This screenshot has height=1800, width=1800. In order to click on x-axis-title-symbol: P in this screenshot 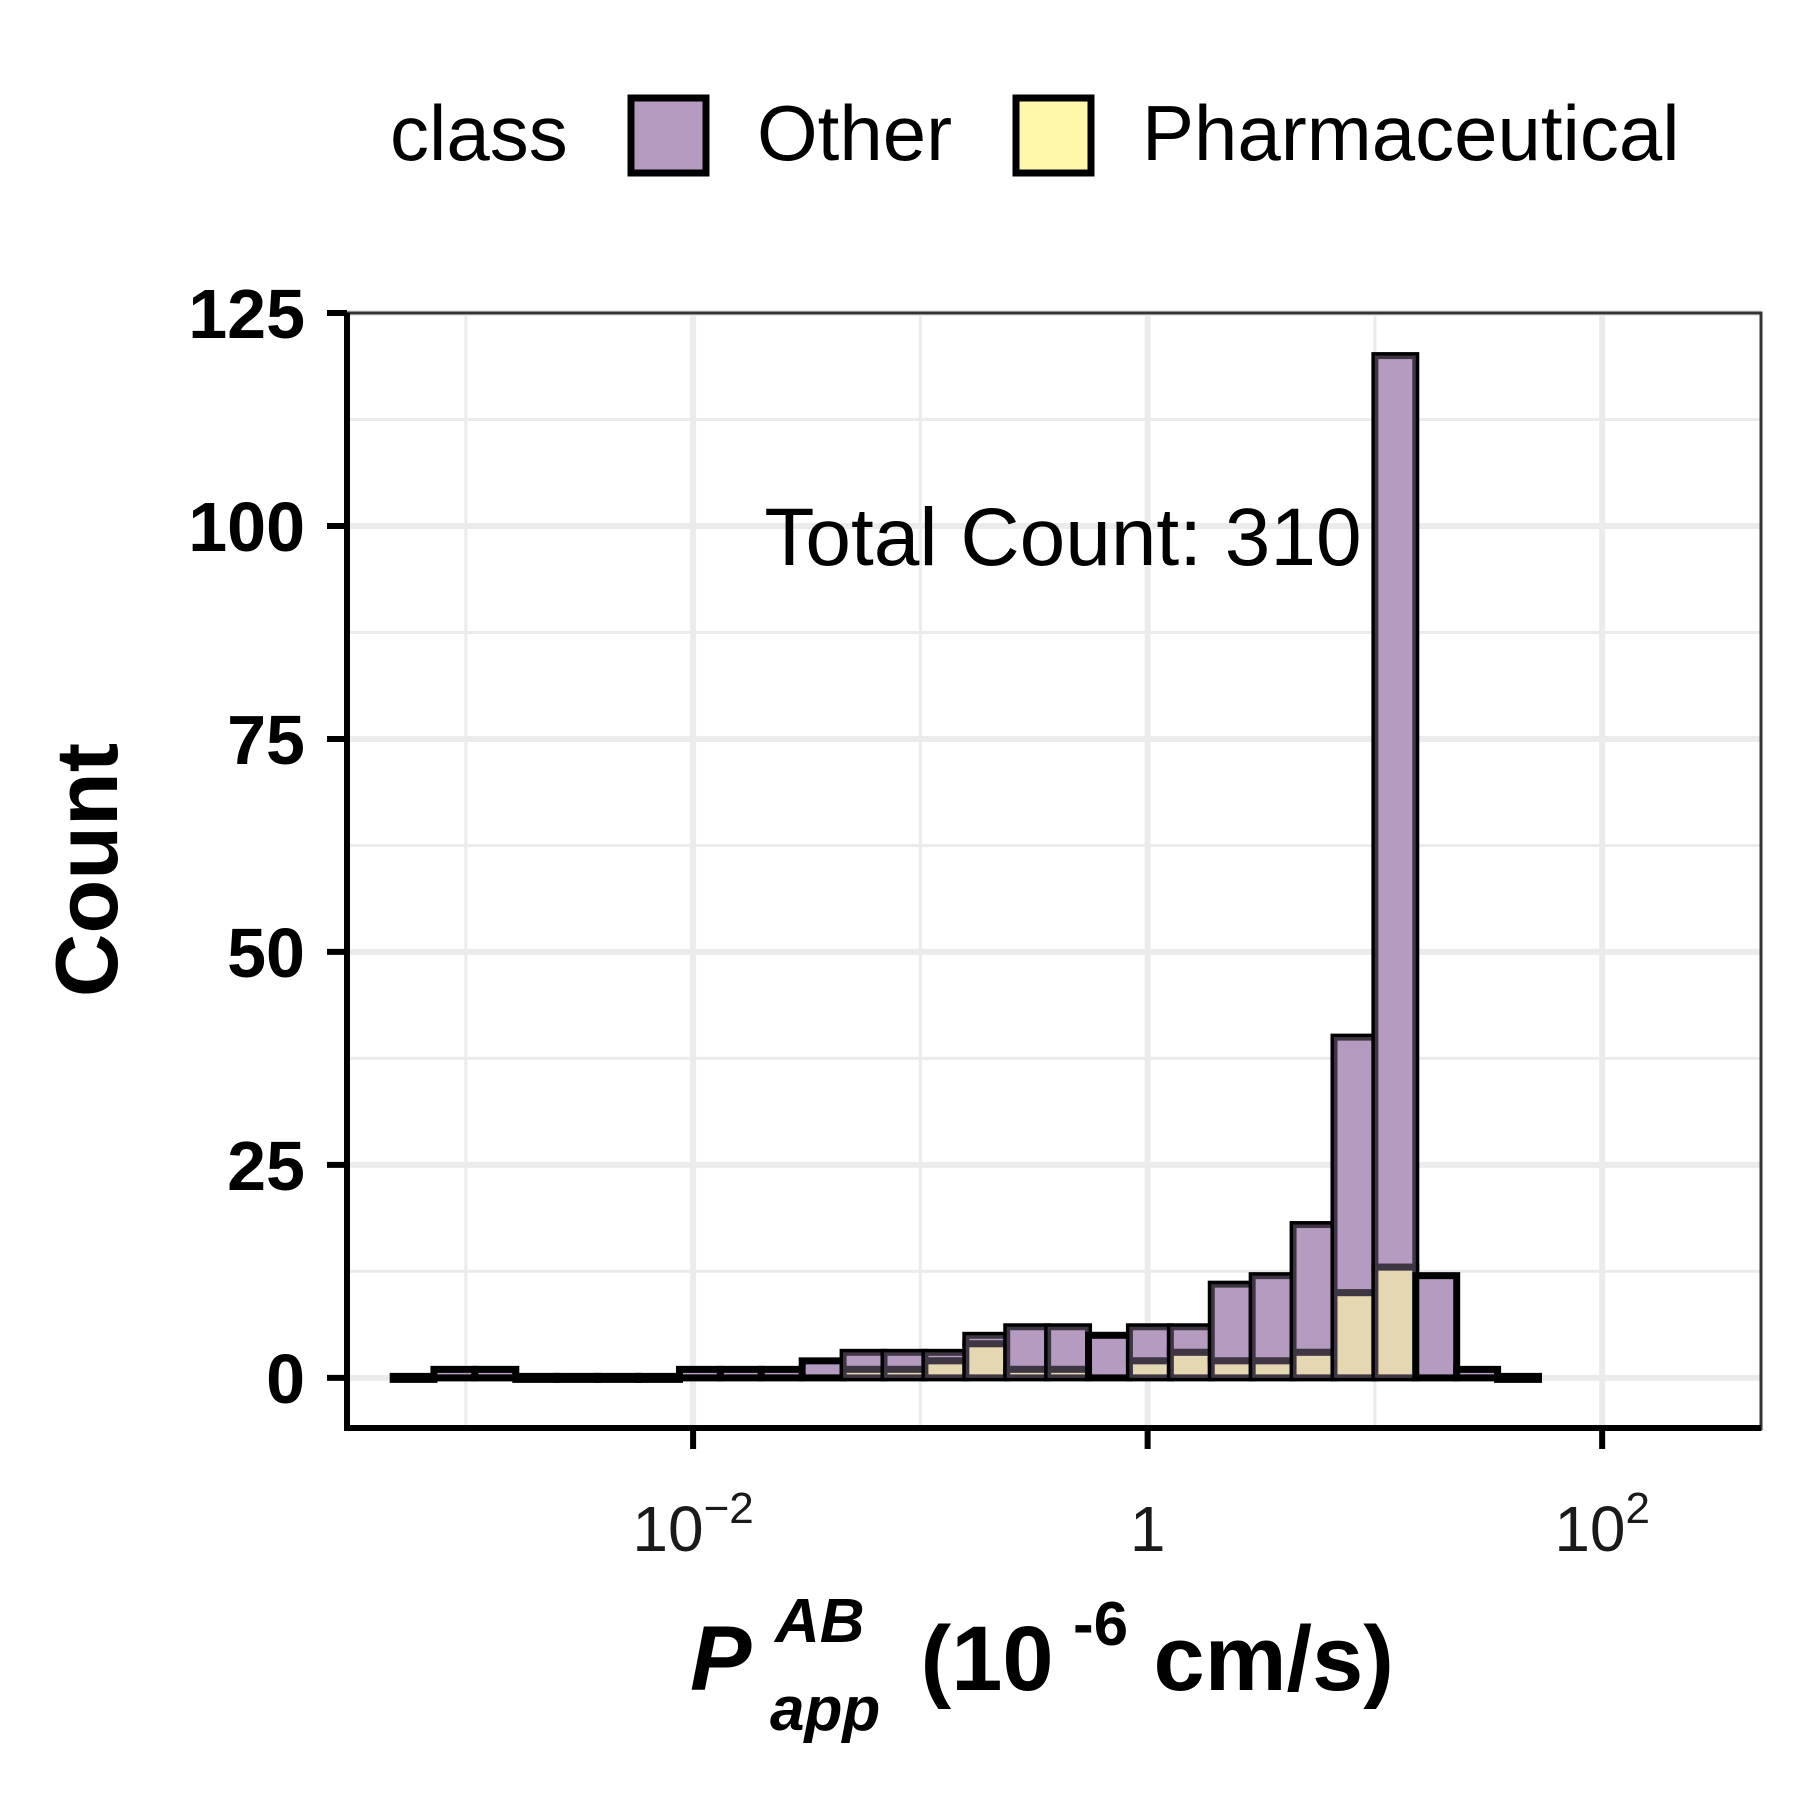, I will do `click(721, 1659)`.